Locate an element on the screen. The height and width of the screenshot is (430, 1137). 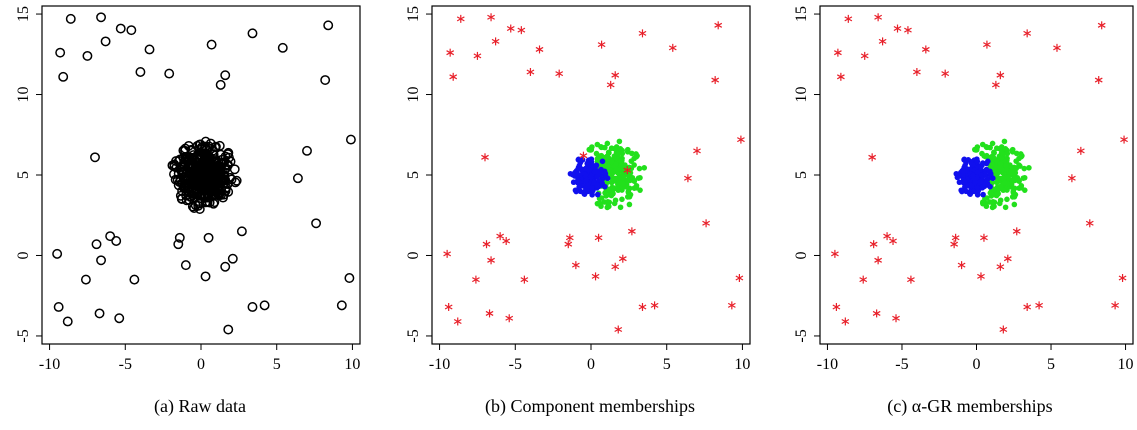
x-tick-label: 0 is located at coordinates (201, 364).